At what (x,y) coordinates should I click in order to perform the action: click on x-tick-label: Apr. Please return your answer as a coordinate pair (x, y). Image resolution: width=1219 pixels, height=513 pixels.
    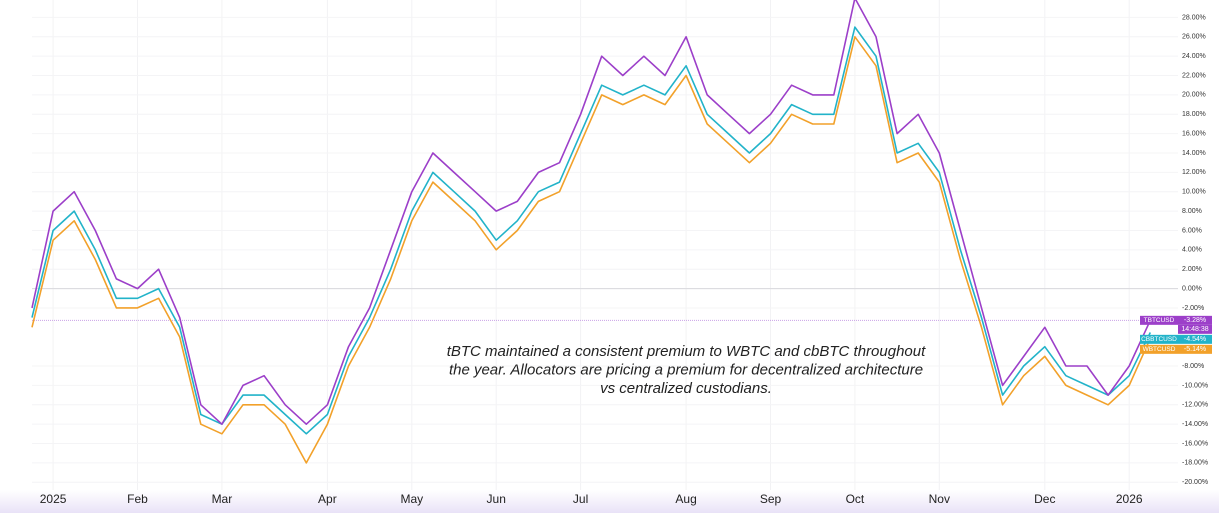
    Looking at the image, I should click on (327, 499).